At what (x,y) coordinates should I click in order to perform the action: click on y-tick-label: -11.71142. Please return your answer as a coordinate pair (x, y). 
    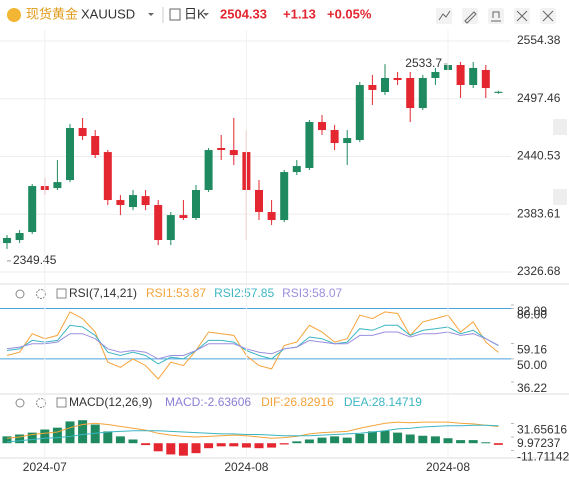
    Looking at the image, I should click on (543, 457).